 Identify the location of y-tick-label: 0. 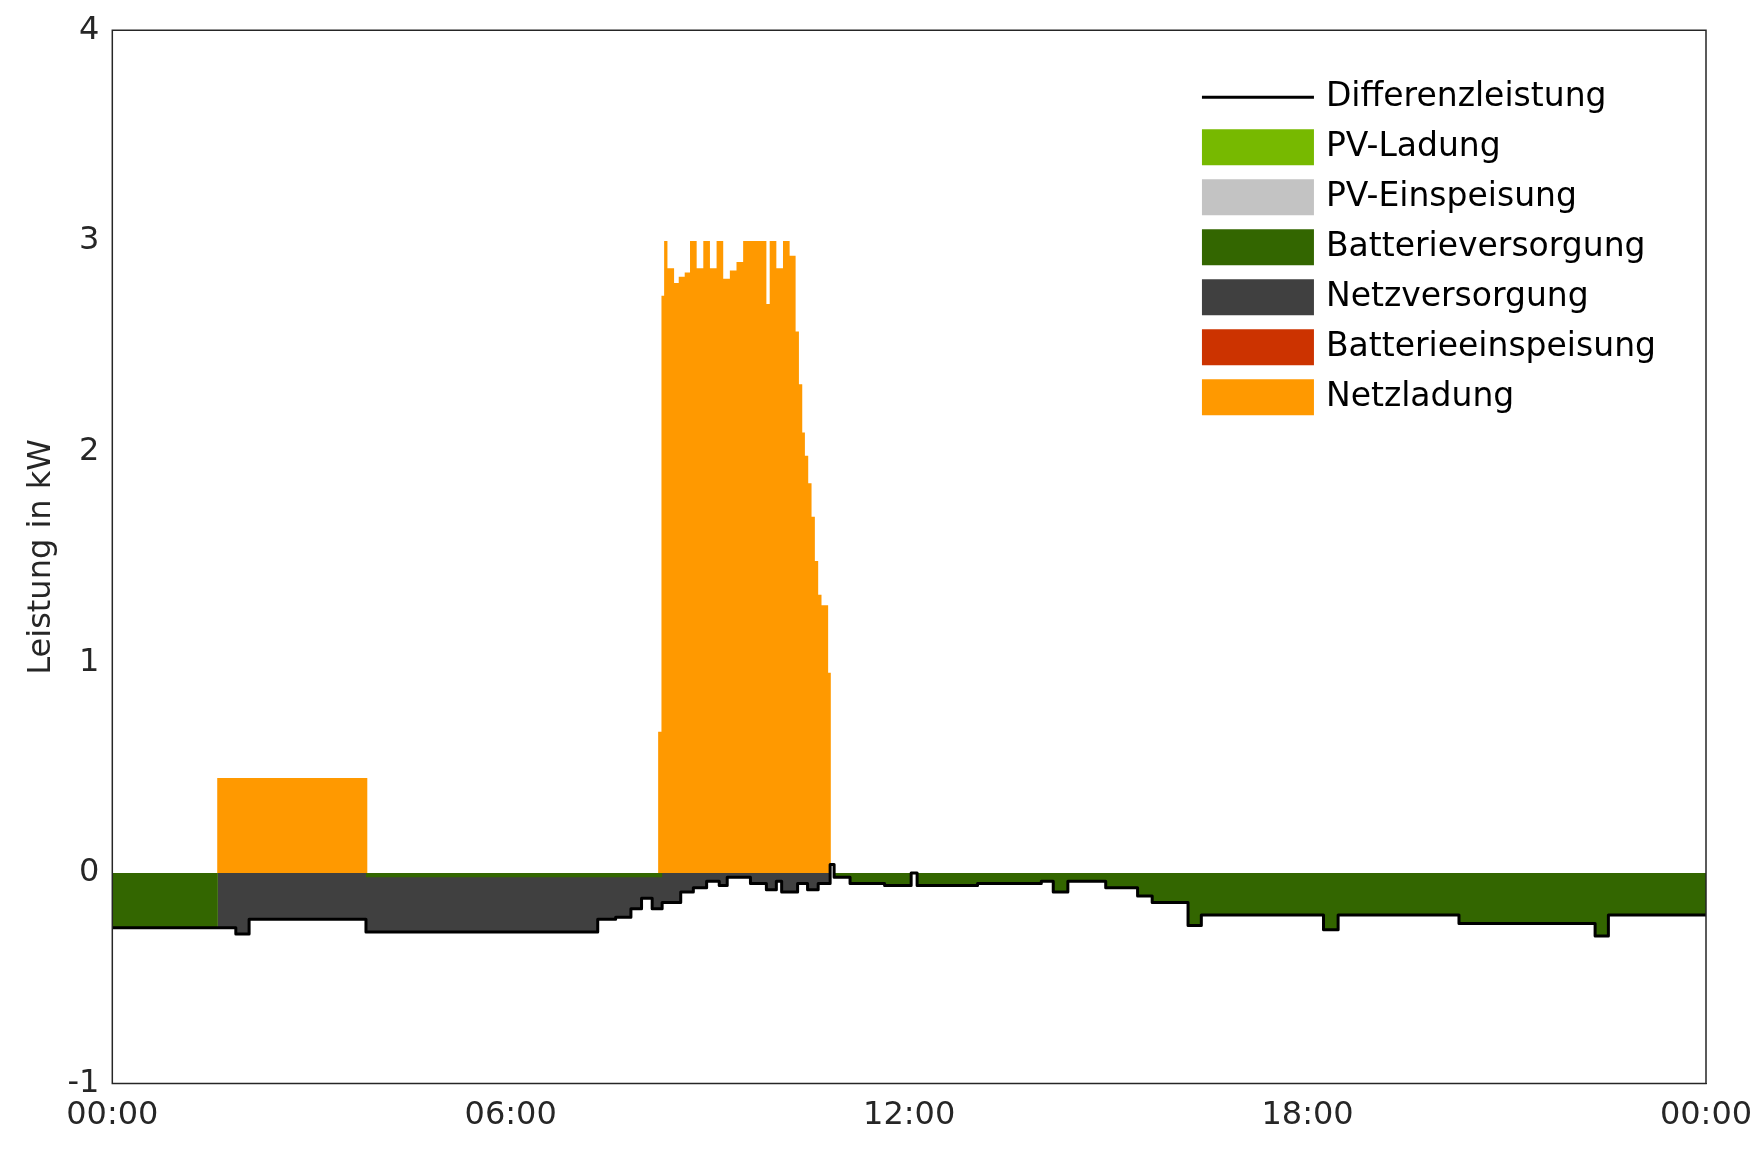
(89, 870).